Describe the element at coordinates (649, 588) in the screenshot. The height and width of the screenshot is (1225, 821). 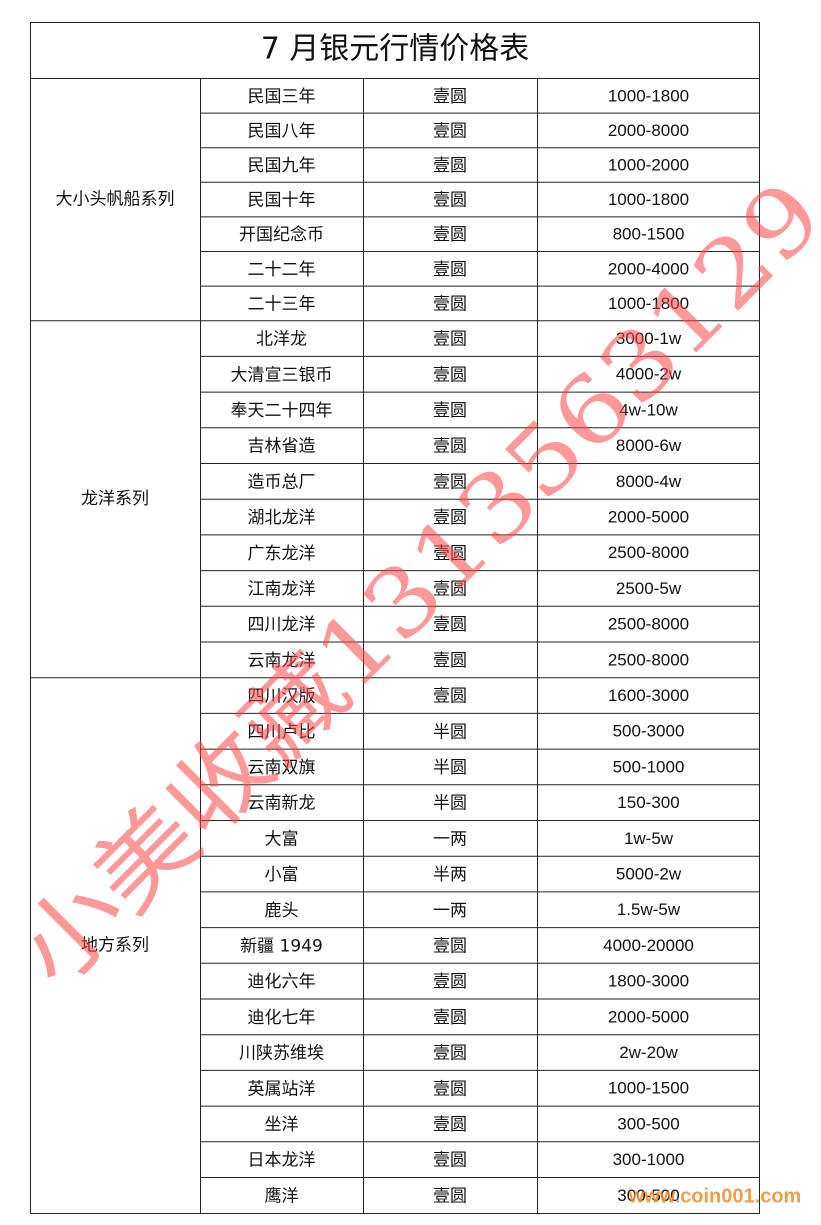
I see `price: 2500-5w` at that location.